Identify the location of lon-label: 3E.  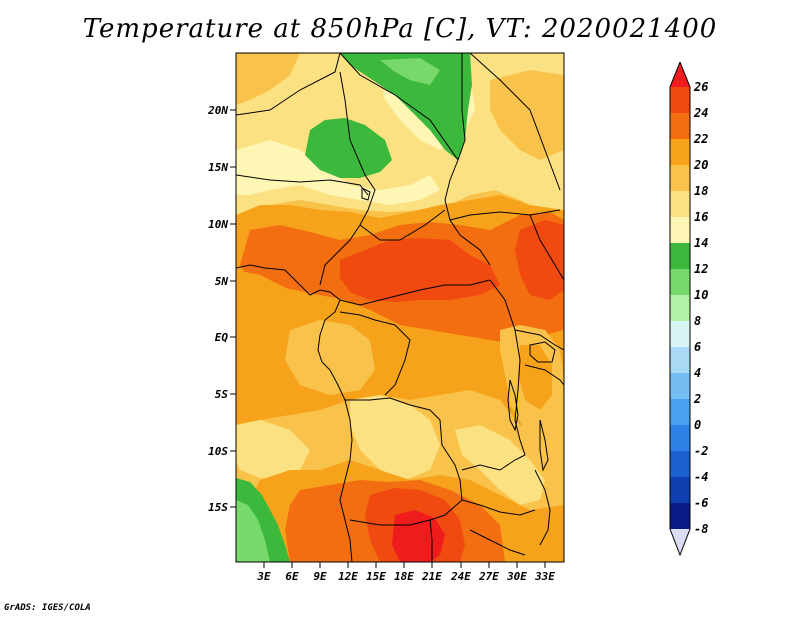
(263, 576).